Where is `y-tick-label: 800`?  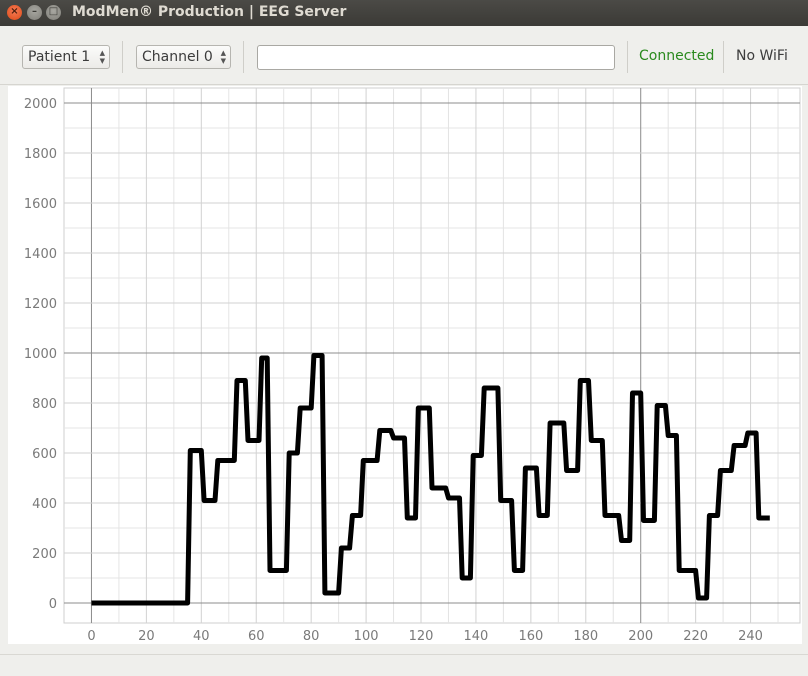 y-tick-label: 800 is located at coordinates (44, 404).